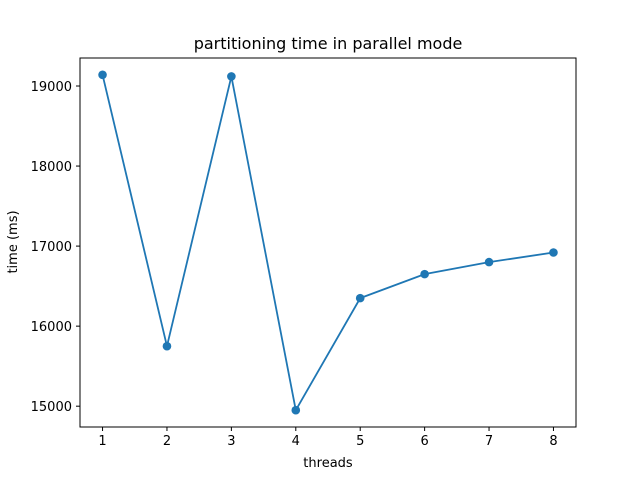  What do you see at coordinates (296, 441) in the screenshot?
I see `x-tick-label: 4` at bounding box center [296, 441].